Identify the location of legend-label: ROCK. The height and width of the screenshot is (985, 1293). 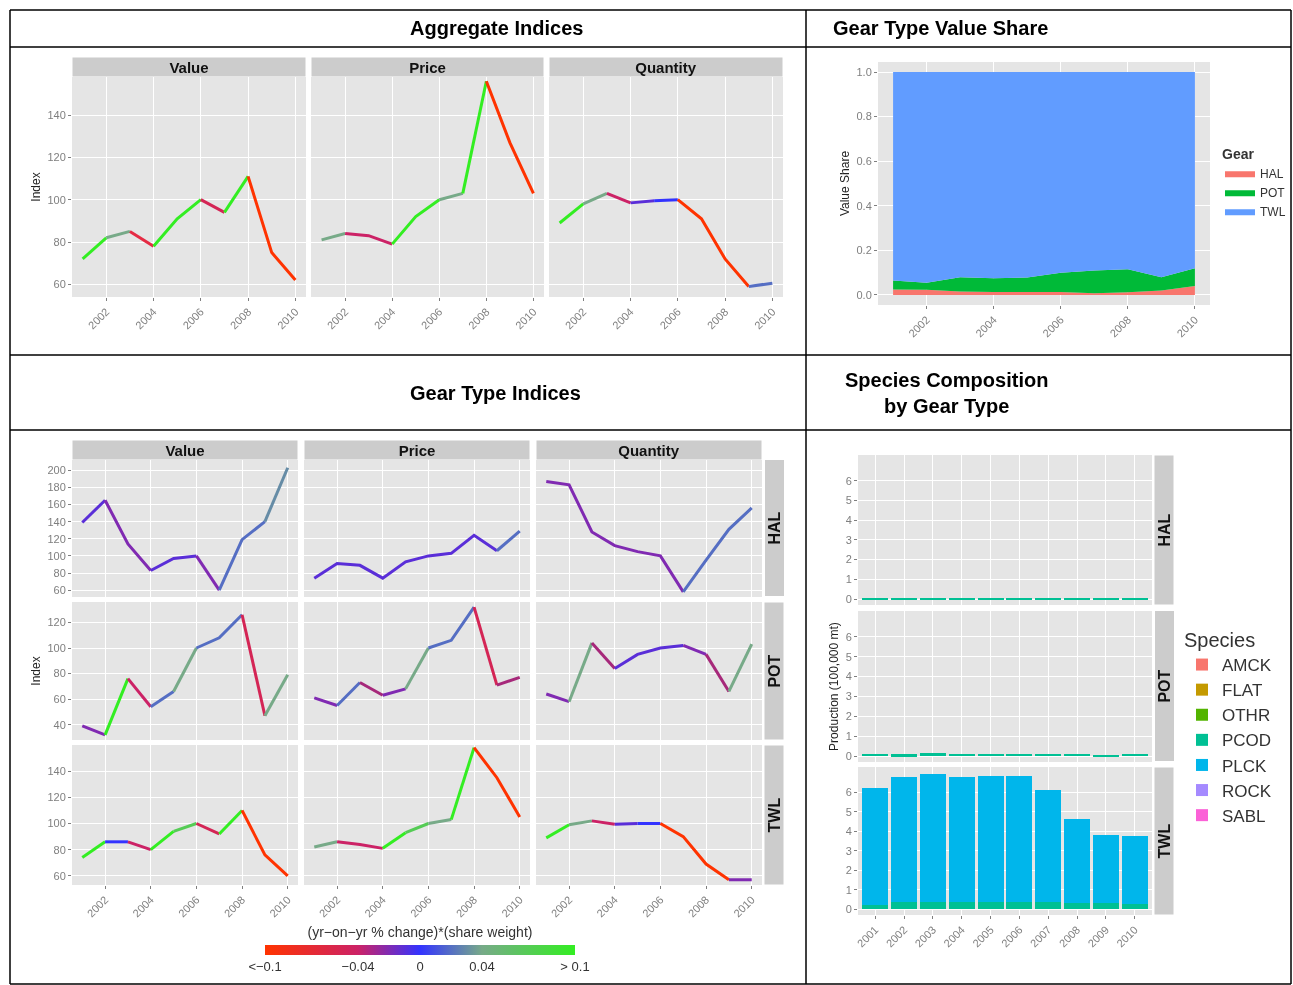
(1247, 791).